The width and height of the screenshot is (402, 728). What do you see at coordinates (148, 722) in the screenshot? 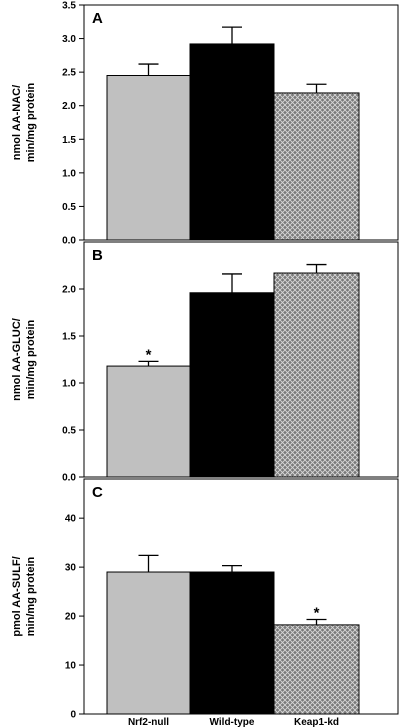
I see `category-label: Nrf2-null` at bounding box center [148, 722].